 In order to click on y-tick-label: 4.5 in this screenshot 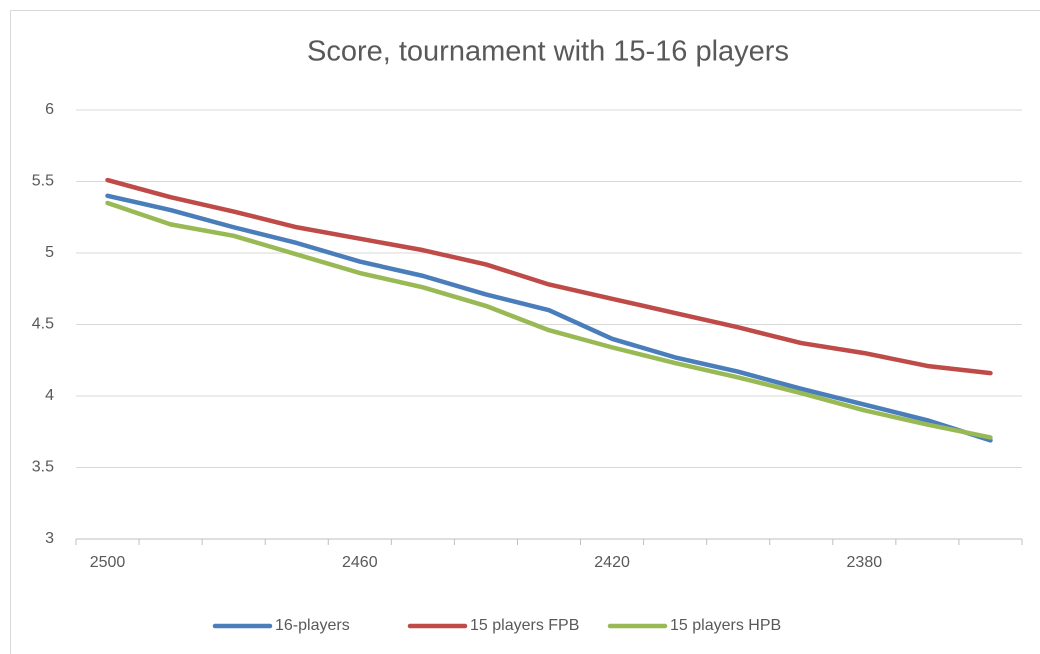, I will do `click(43, 324)`.